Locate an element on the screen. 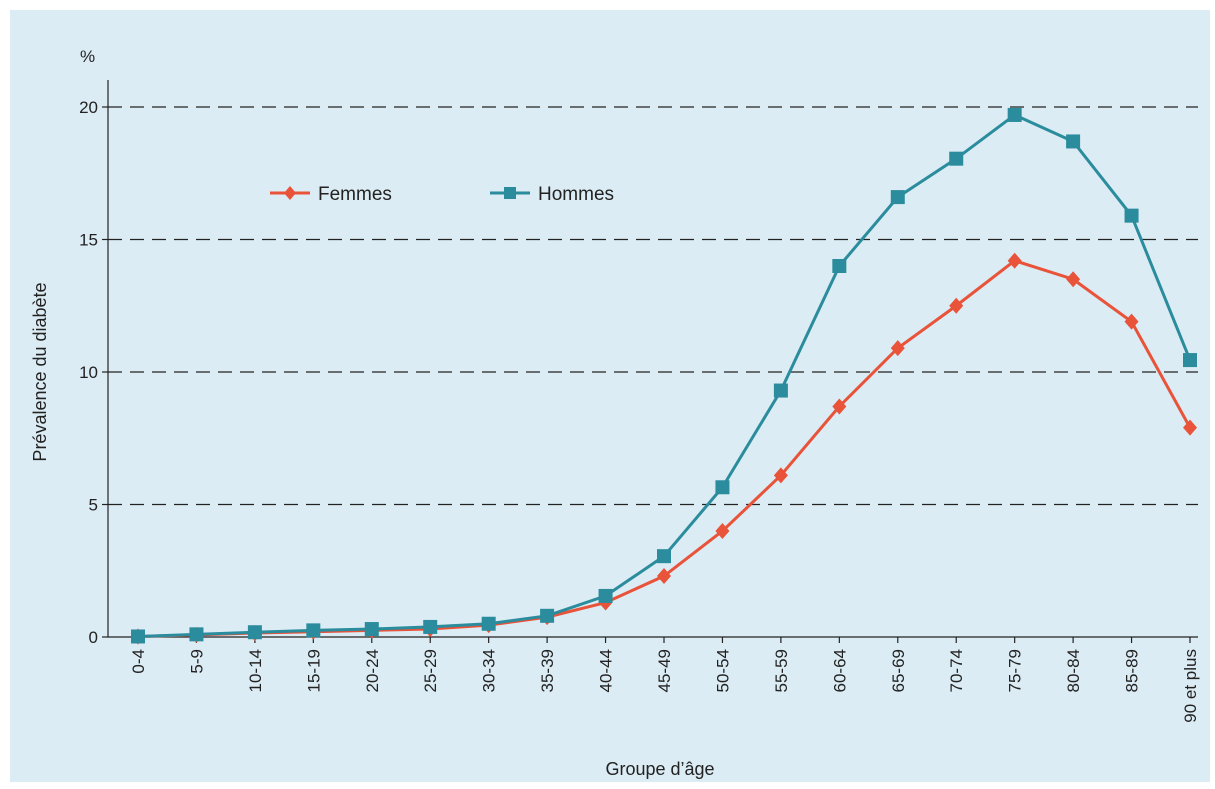  y-tick-label: 10 is located at coordinates (88, 372).